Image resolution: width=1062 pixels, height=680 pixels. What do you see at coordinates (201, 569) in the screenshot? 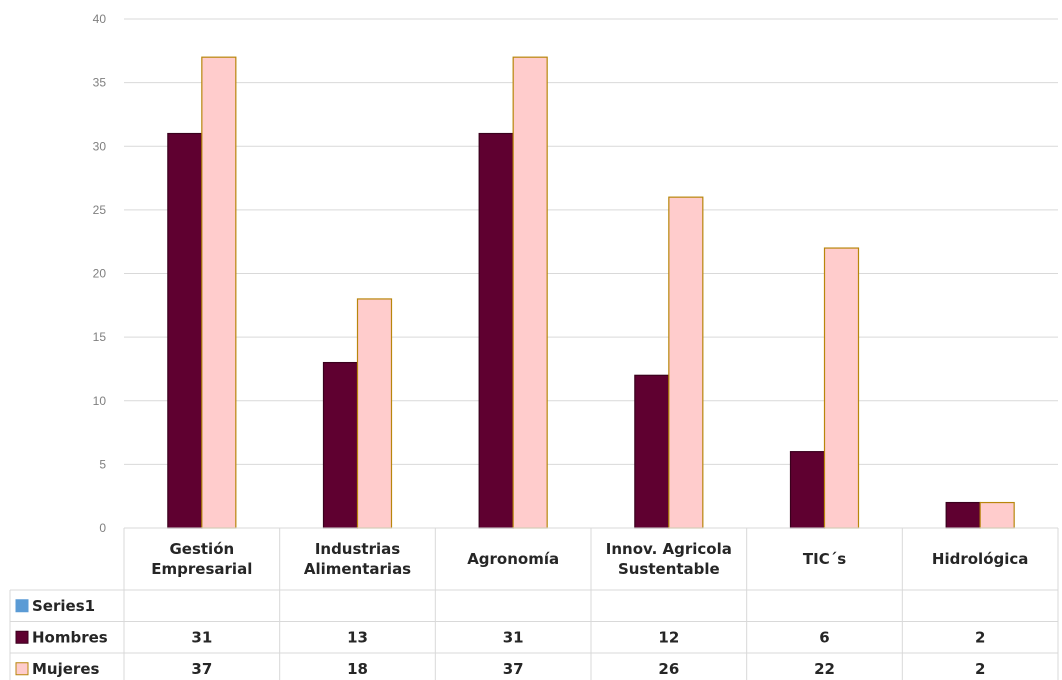
I see `category-label: Empresarial` at bounding box center [201, 569].